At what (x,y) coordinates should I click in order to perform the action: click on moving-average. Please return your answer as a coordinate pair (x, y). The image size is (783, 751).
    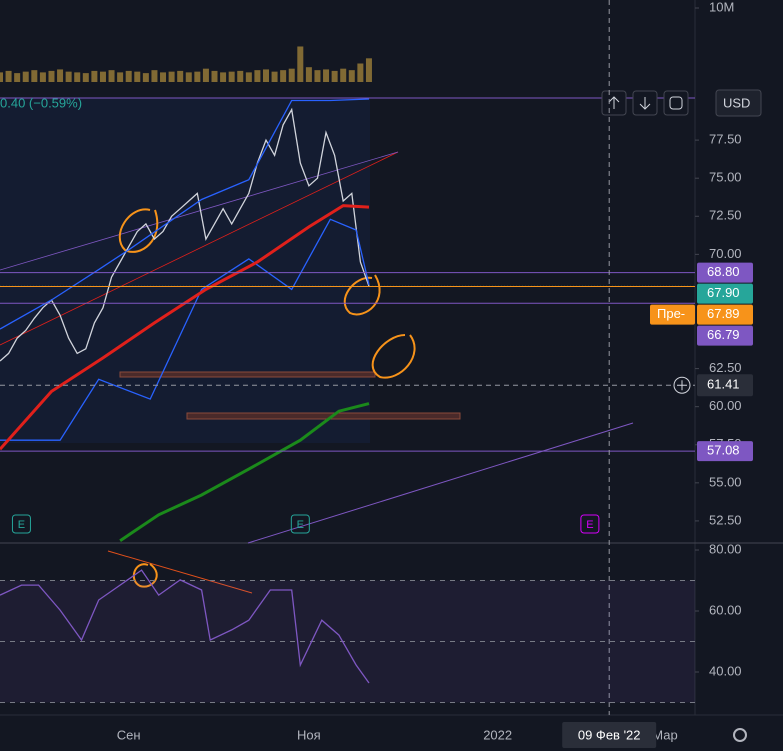
    Looking at the image, I should click on (244, 472).